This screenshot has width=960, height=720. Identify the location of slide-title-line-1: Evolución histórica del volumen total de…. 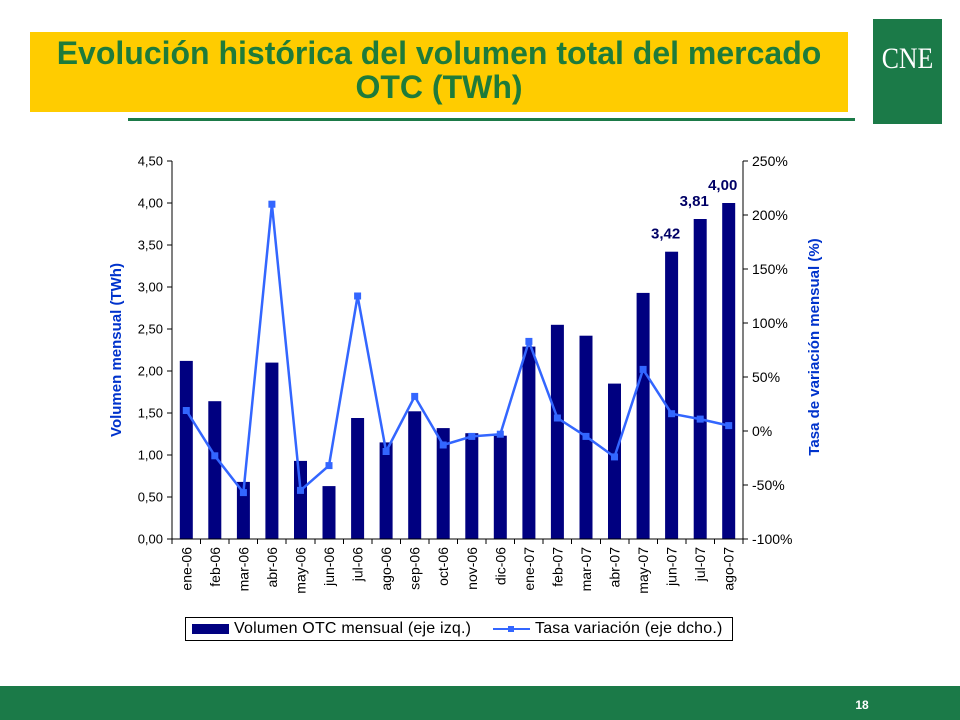
(439, 53).